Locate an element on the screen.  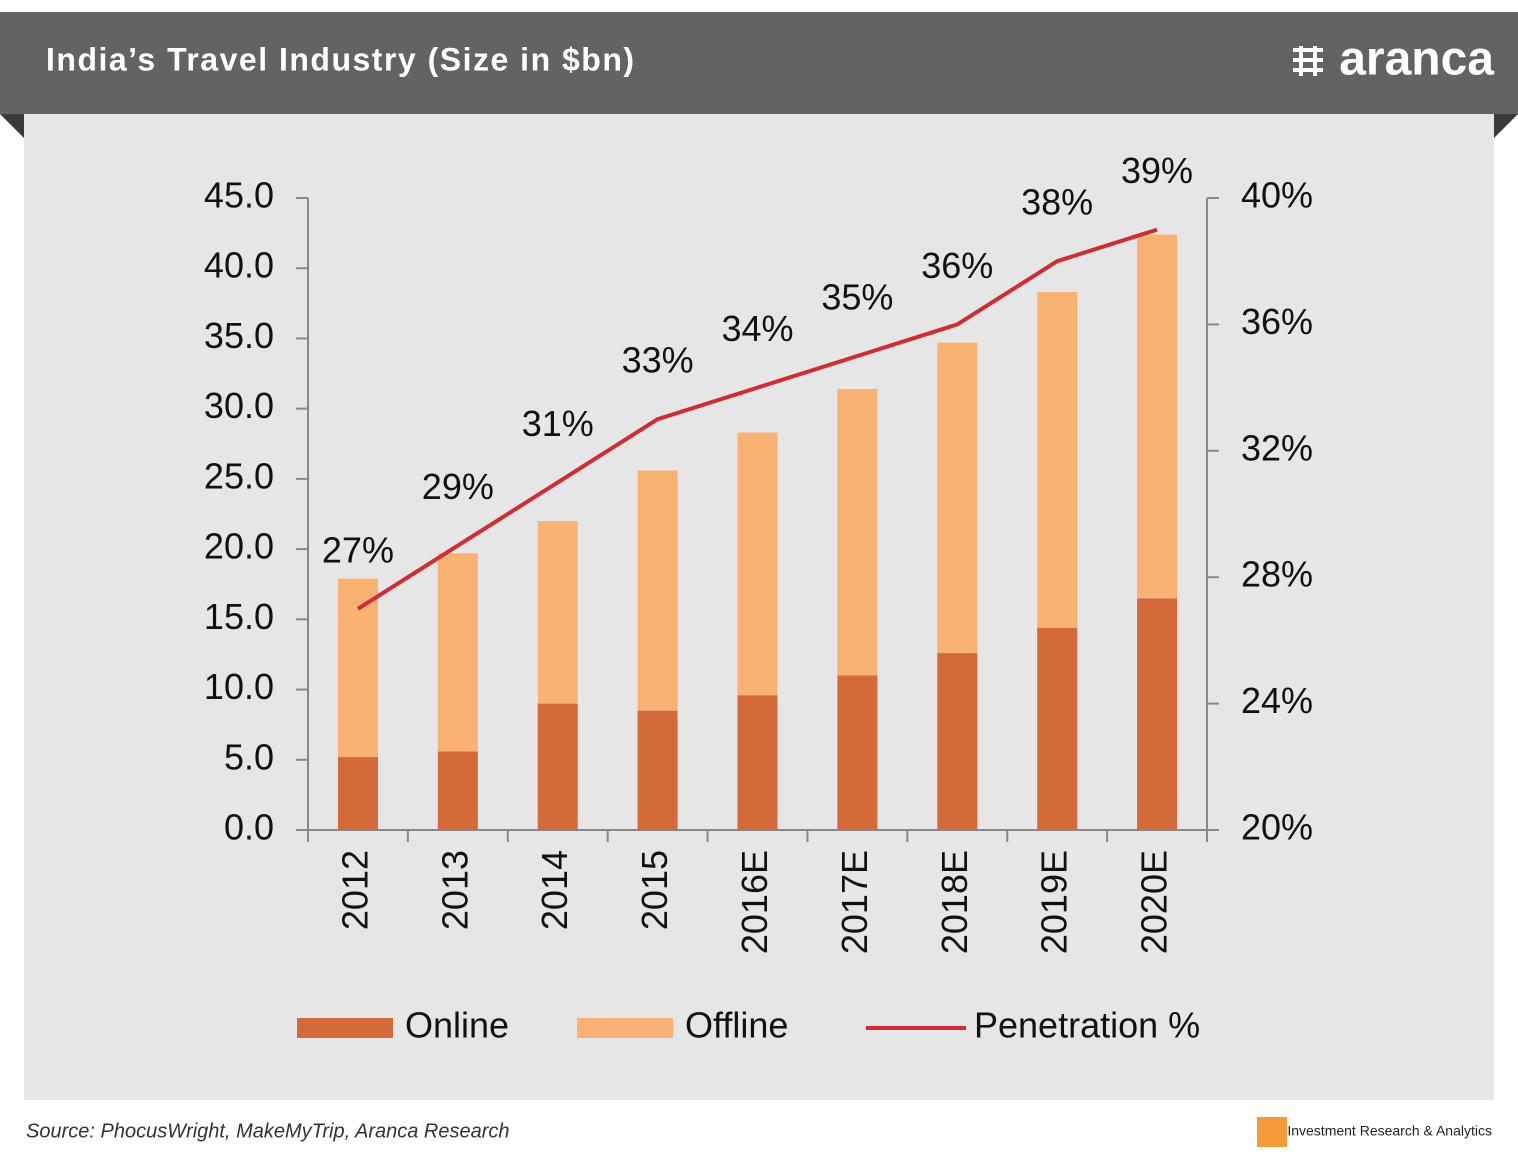
data-label: 38% is located at coordinates (1057, 202).